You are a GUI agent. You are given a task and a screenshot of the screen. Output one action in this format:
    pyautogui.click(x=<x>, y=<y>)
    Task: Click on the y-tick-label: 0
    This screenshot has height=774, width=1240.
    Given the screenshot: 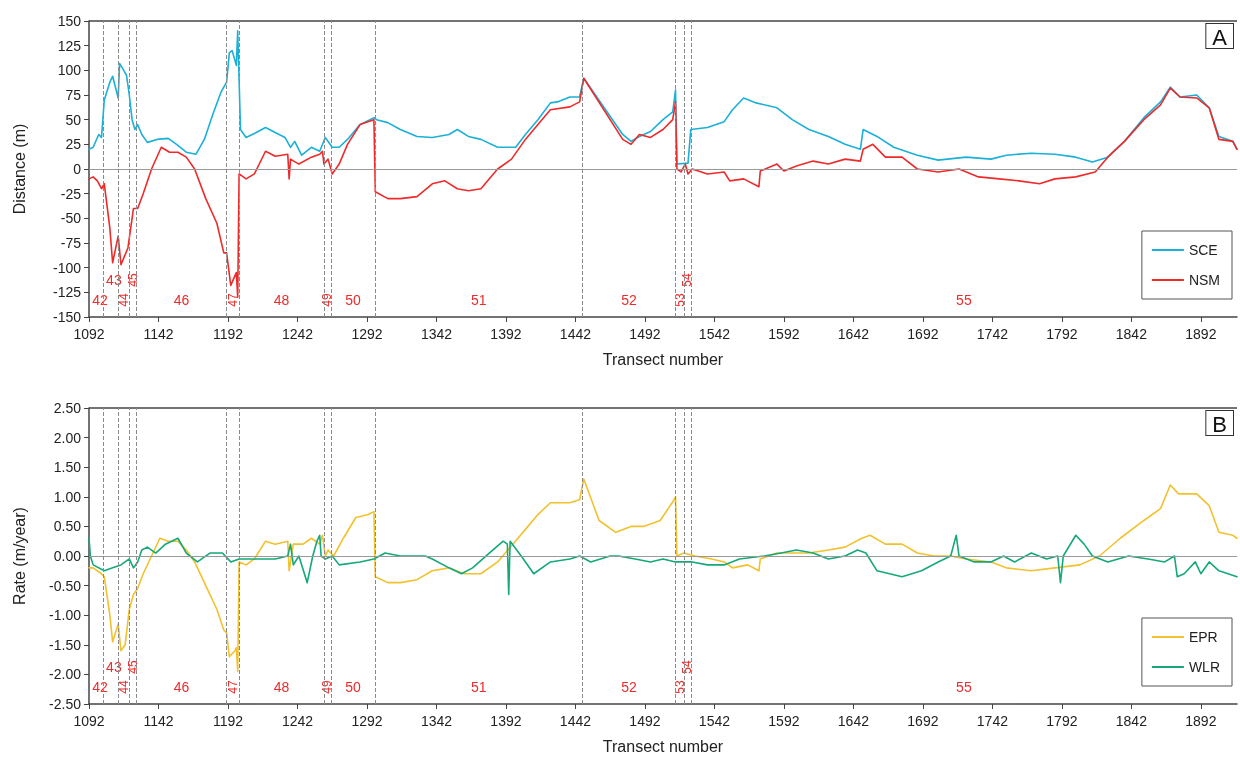 What is the action you would take?
    pyautogui.click(x=77, y=169)
    